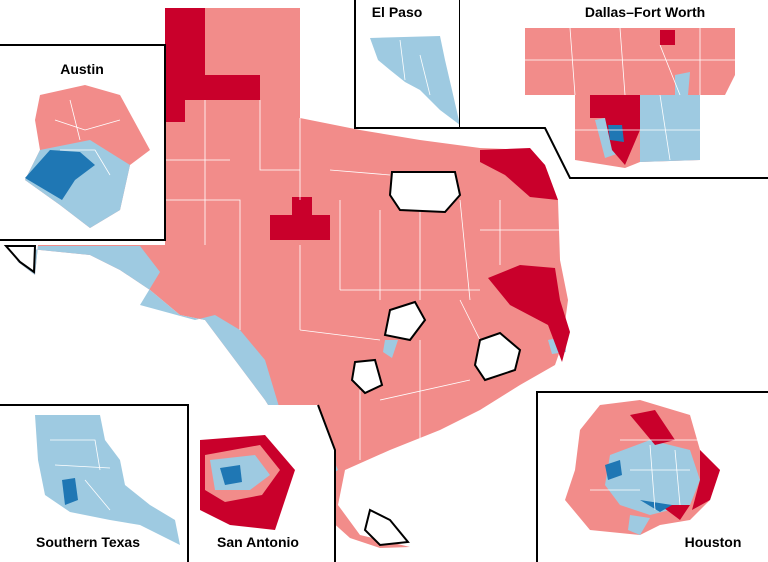  I want to click on el-paso-inset: El Paso, so click(407, 64).